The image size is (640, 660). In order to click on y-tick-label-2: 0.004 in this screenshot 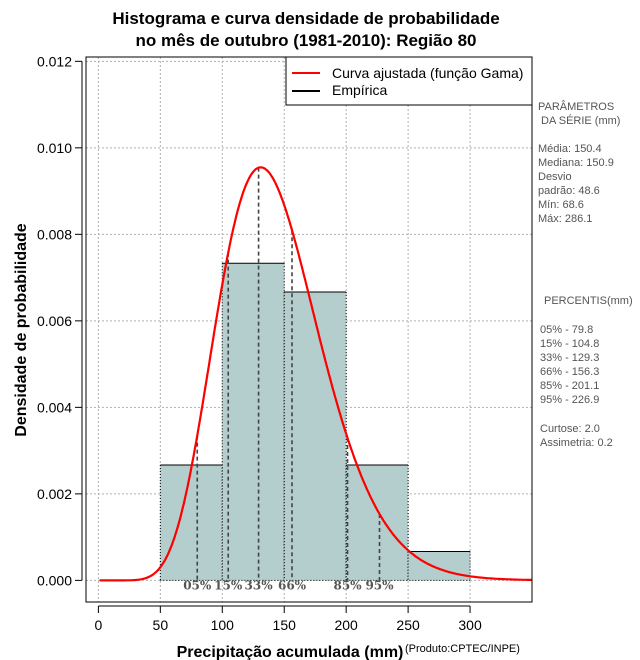, I will do `click(54, 407)`.